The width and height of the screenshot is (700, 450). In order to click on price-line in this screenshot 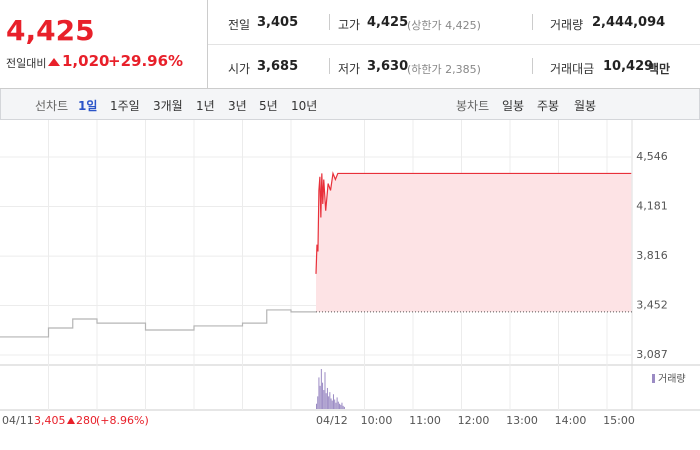, I will do `click(473, 222)`.